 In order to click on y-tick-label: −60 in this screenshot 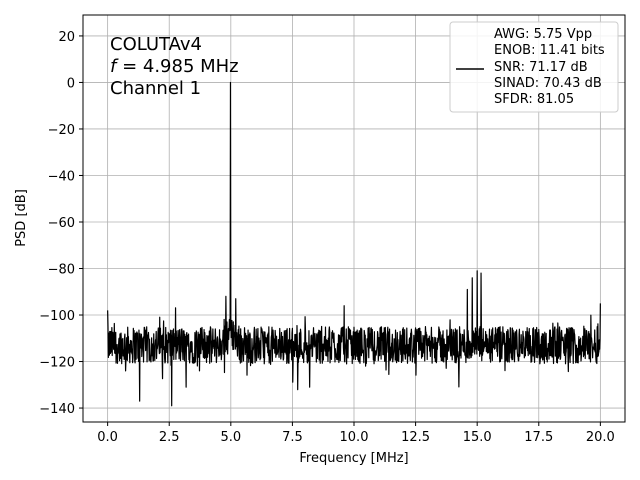, I will do `click(61, 223)`.